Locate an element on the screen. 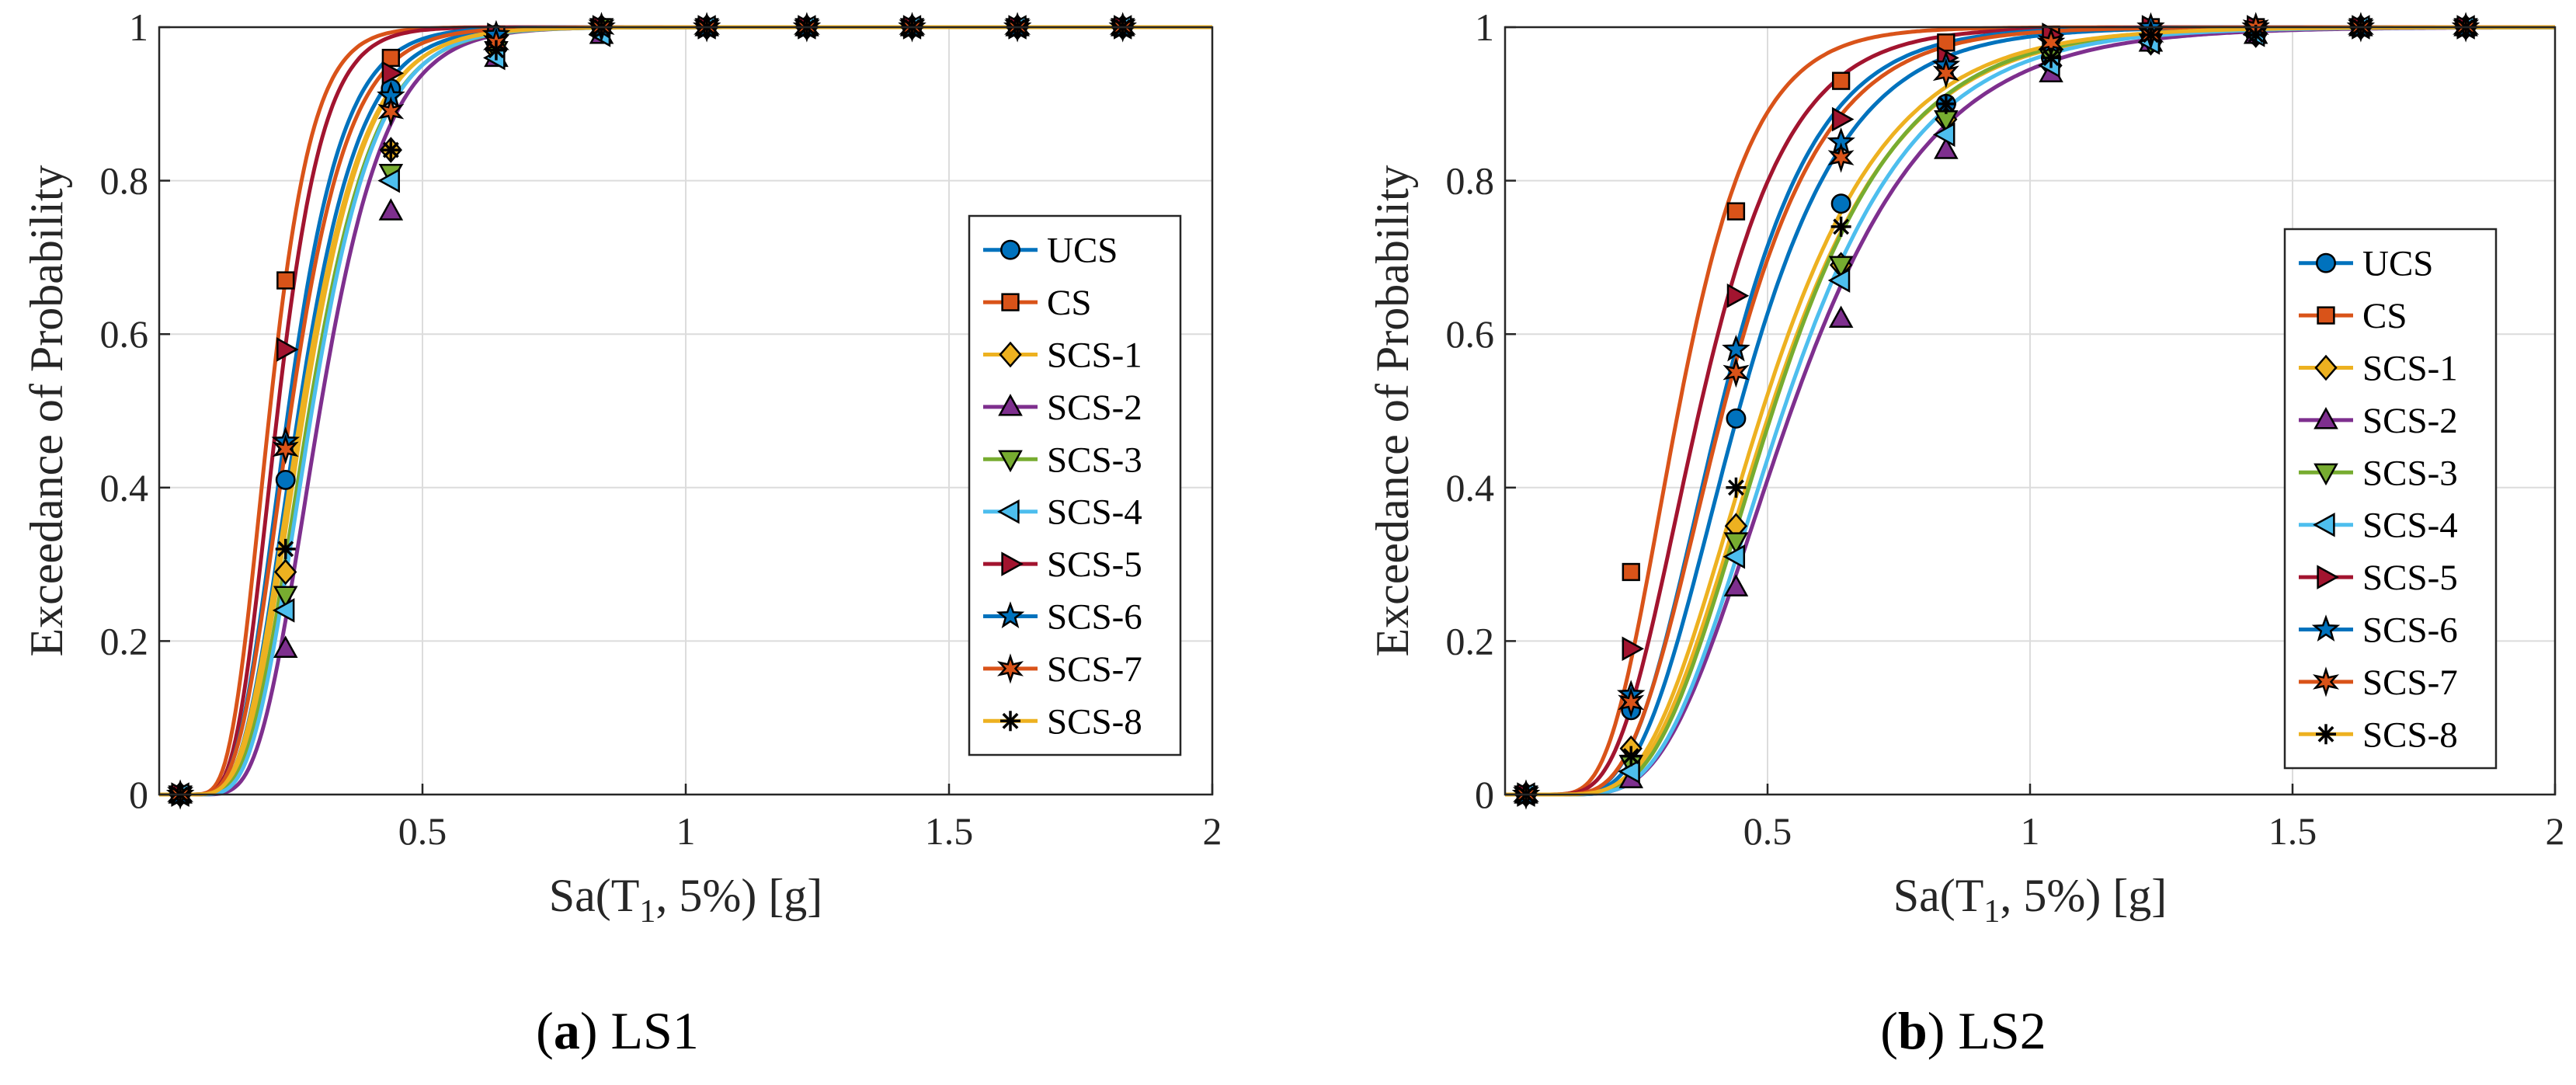  legend-entry-ucs: UCS is located at coordinates (1050, 251).